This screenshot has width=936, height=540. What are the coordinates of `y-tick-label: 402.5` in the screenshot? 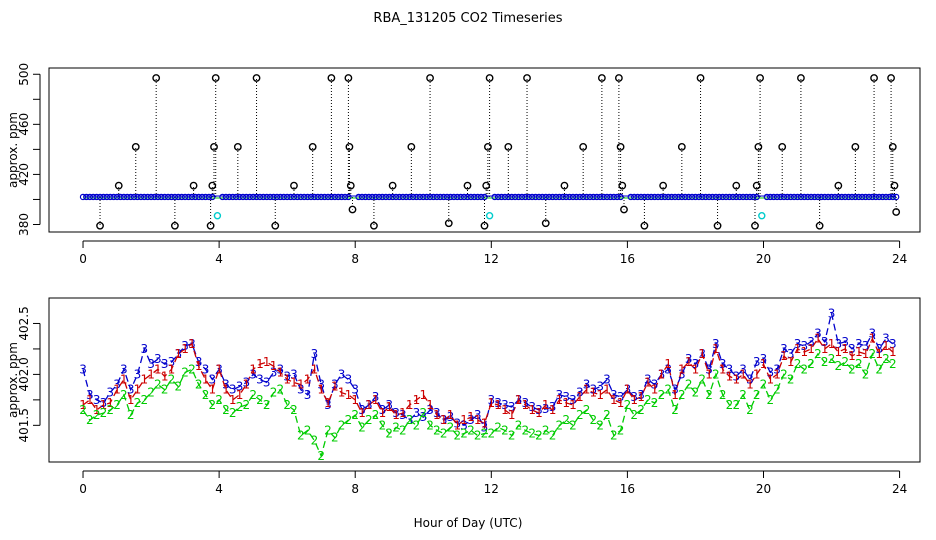 It's located at (24, 323).